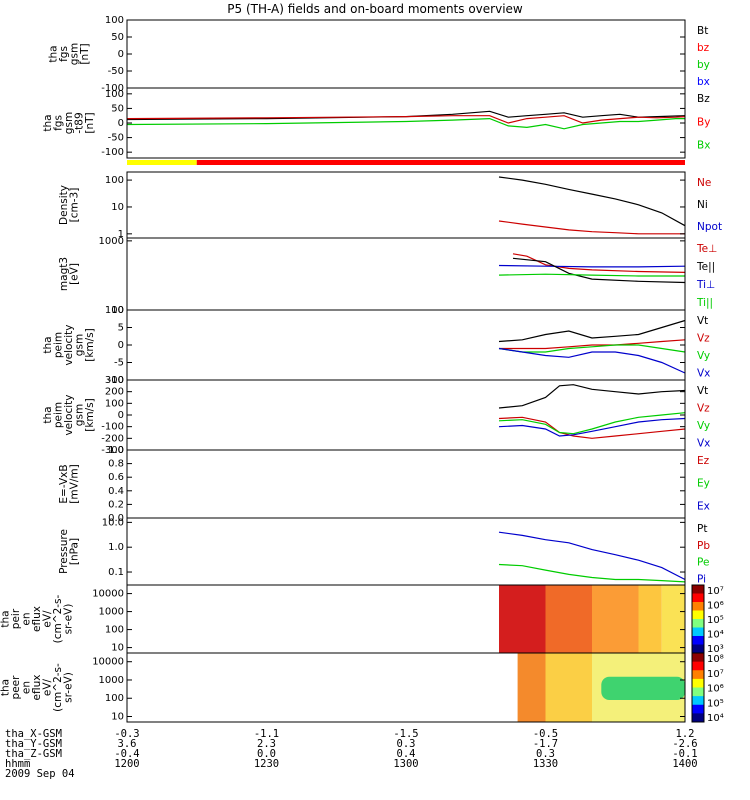  I want to click on y-axis-label: E=-VxB, so click(64, 483).